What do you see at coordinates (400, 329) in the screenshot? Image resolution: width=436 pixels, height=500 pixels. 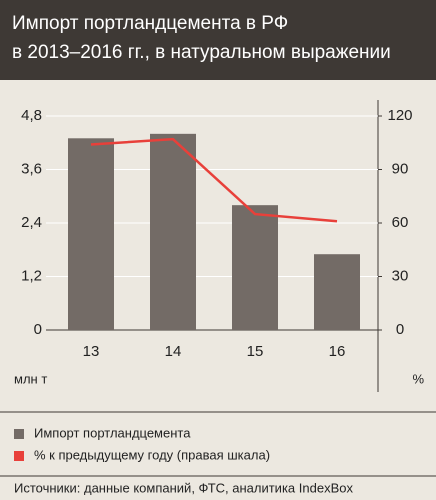 I see `y2-tick-label: 0` at bounding box center [400, 329].